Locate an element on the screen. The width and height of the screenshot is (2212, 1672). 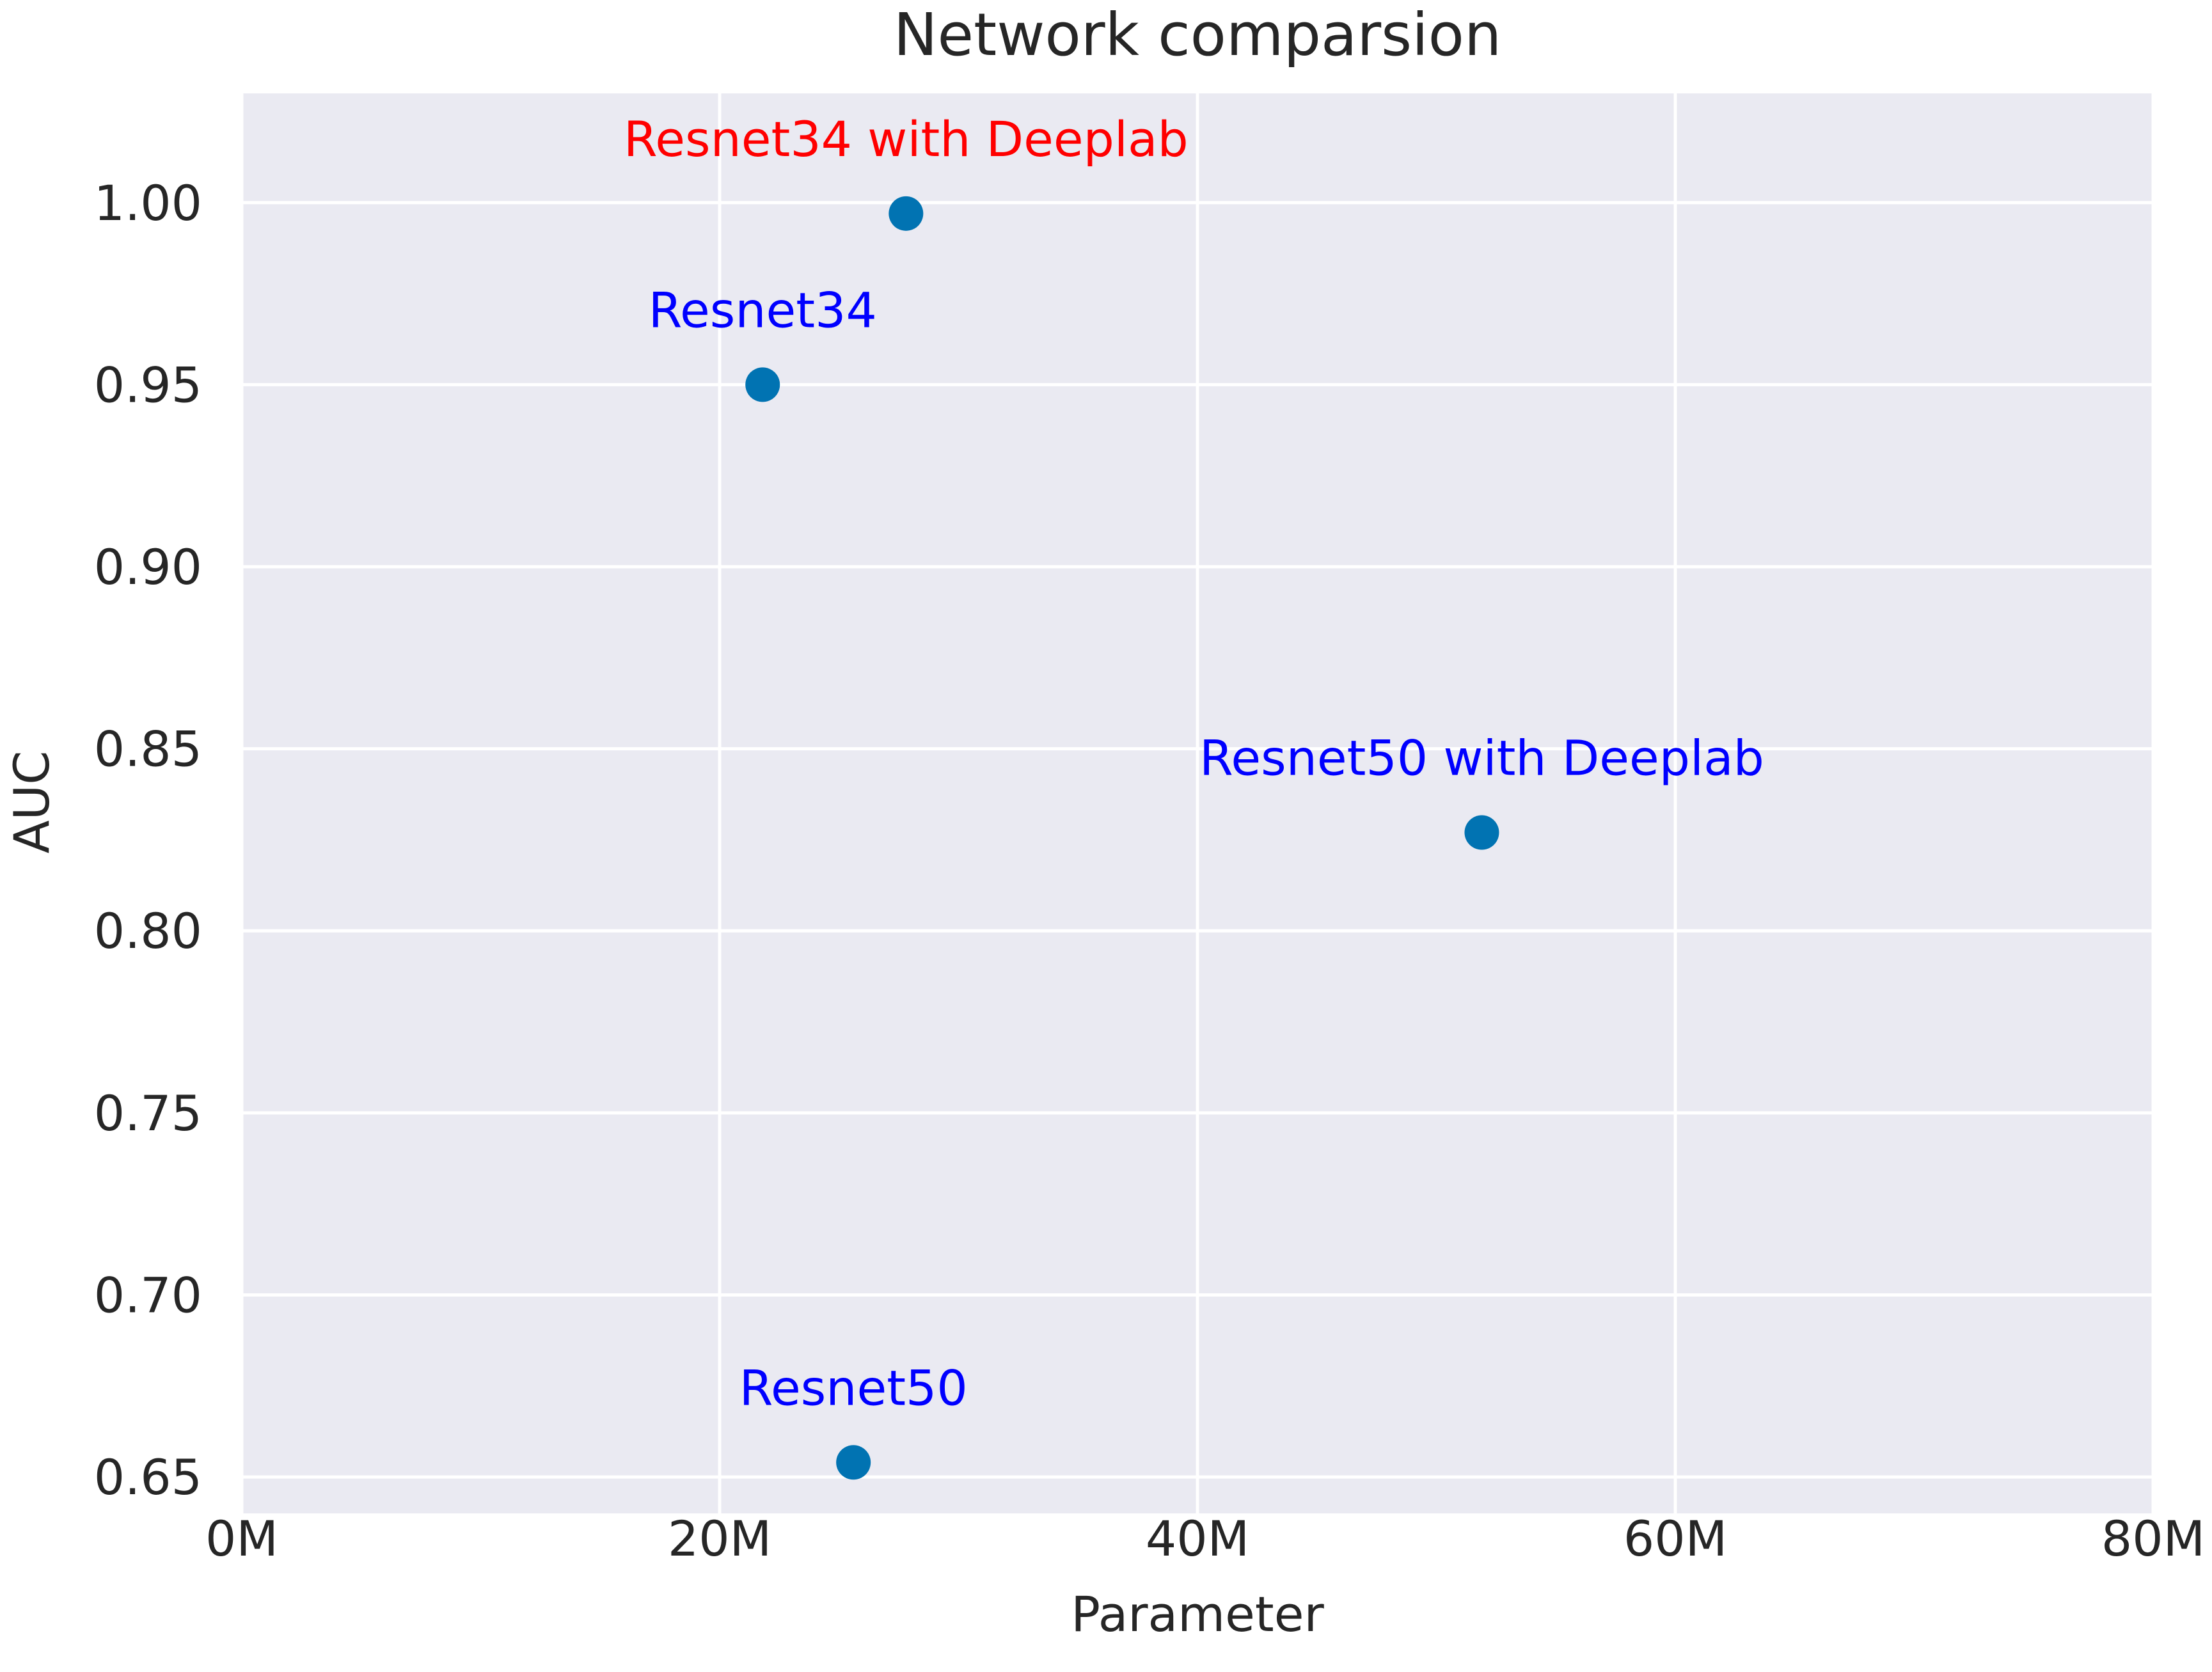
x-tick-label: 60M is located at coordinates (1675, 1538).